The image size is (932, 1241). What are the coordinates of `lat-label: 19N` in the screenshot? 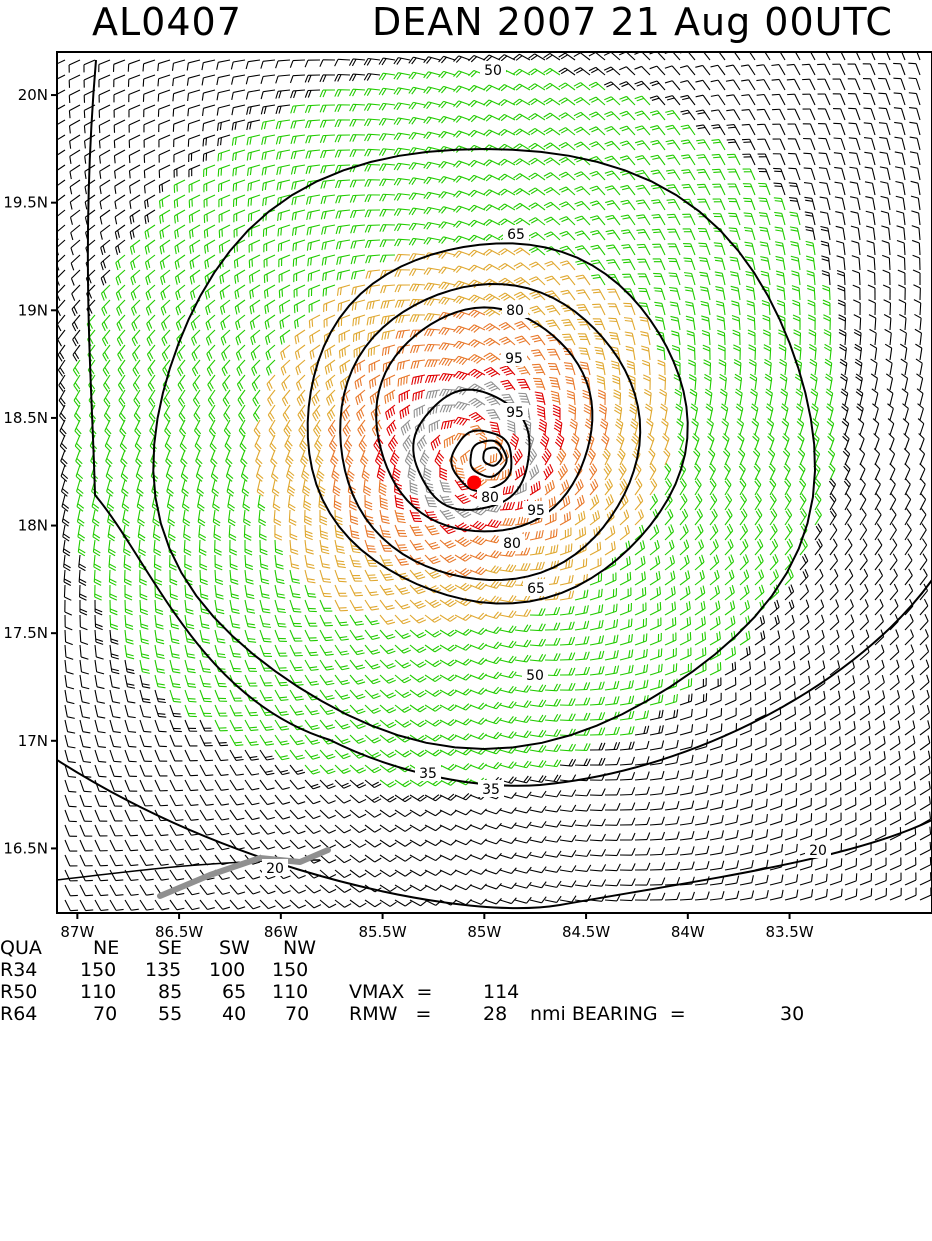 It's located at (33, 310).